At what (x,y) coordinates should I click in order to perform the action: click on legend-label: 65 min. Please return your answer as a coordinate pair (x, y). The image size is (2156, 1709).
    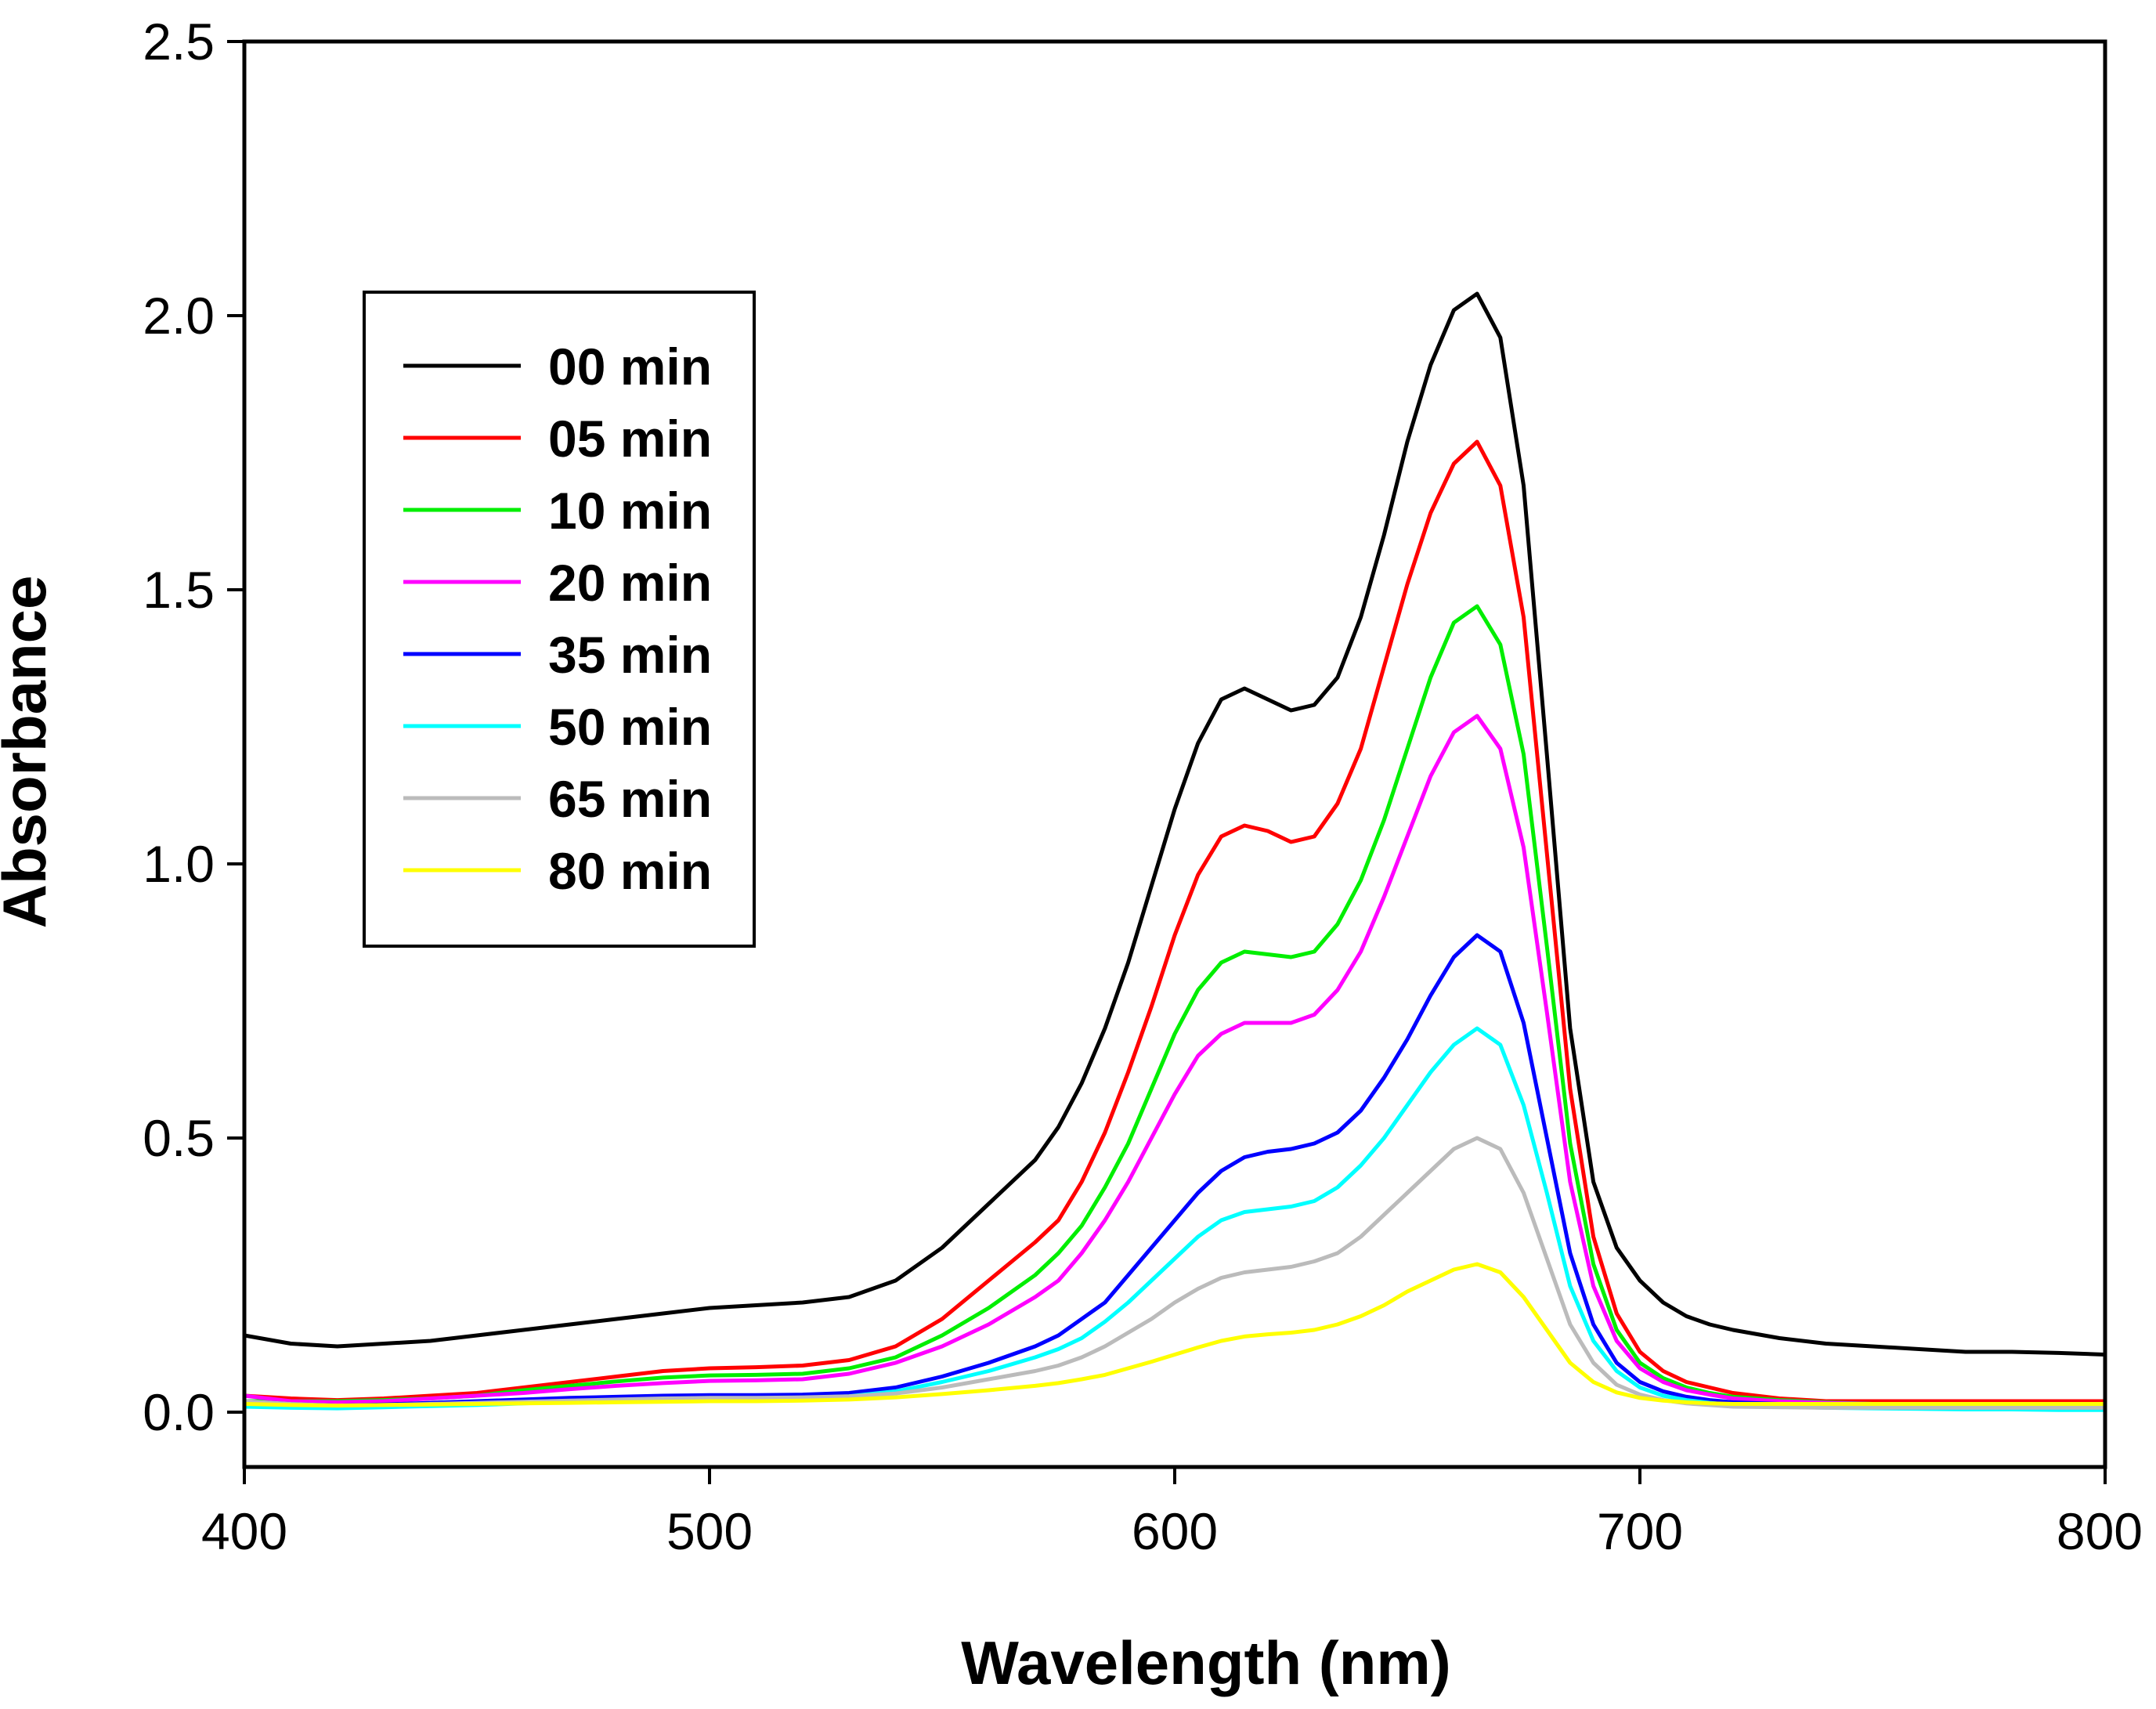
    Looking at the image, I should click on (630, 799).